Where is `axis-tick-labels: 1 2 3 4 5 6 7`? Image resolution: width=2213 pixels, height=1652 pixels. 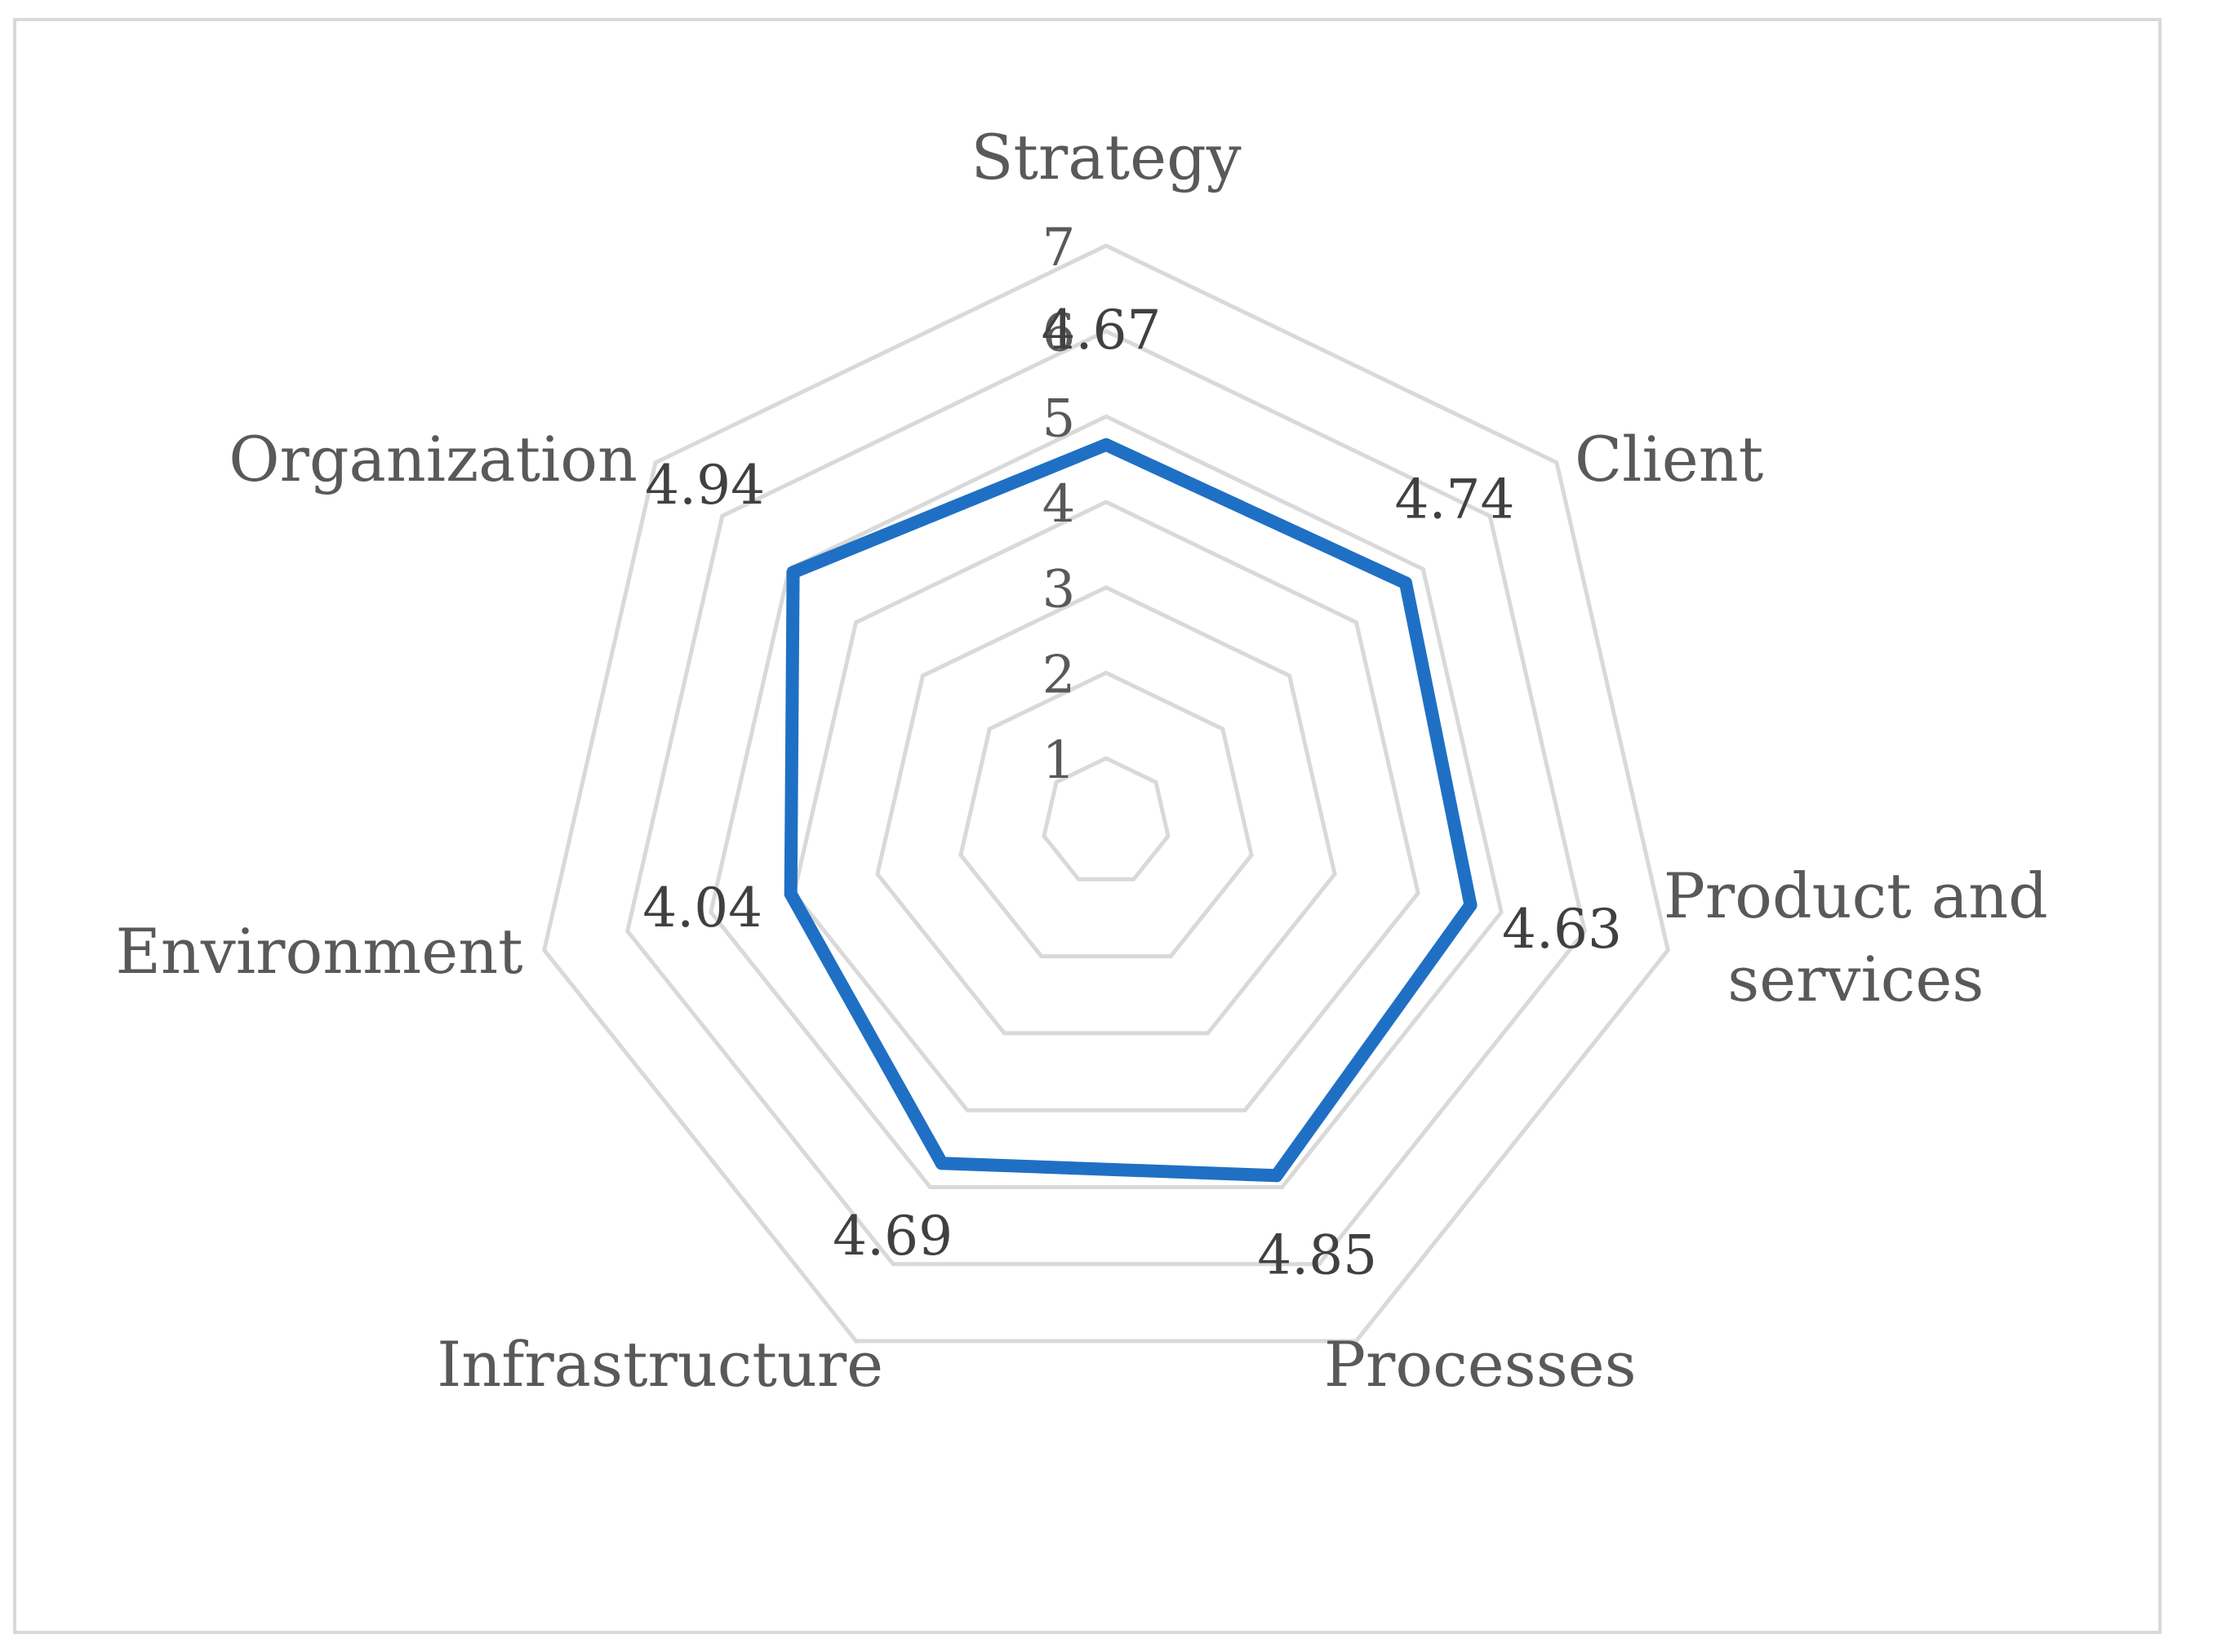 axis-tick-labels: 1 2 3 4 5 6 7 is located at coordinates (1059, 504).